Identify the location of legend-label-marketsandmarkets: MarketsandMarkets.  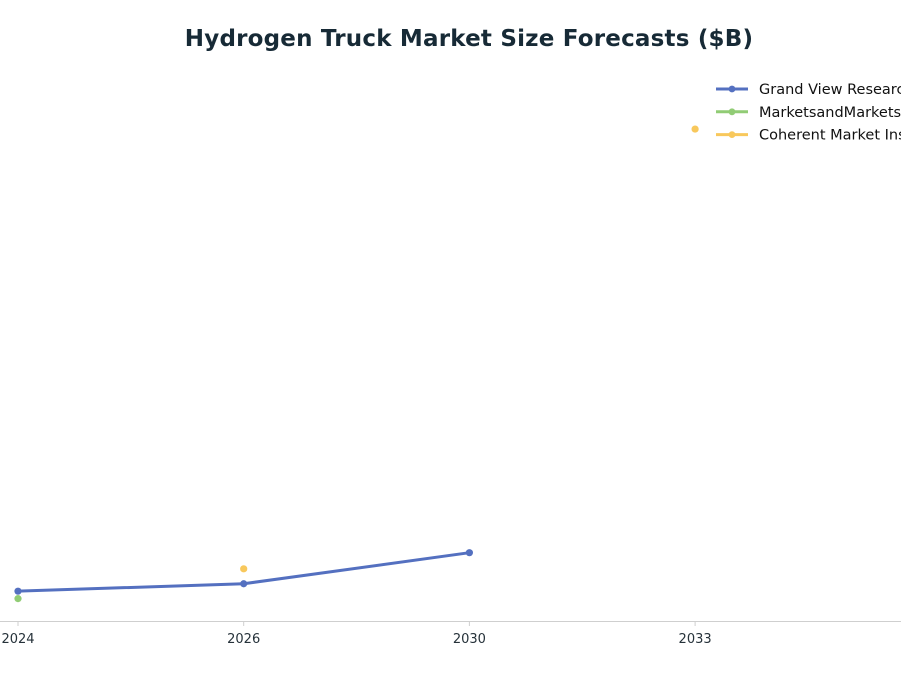
(830, 113).